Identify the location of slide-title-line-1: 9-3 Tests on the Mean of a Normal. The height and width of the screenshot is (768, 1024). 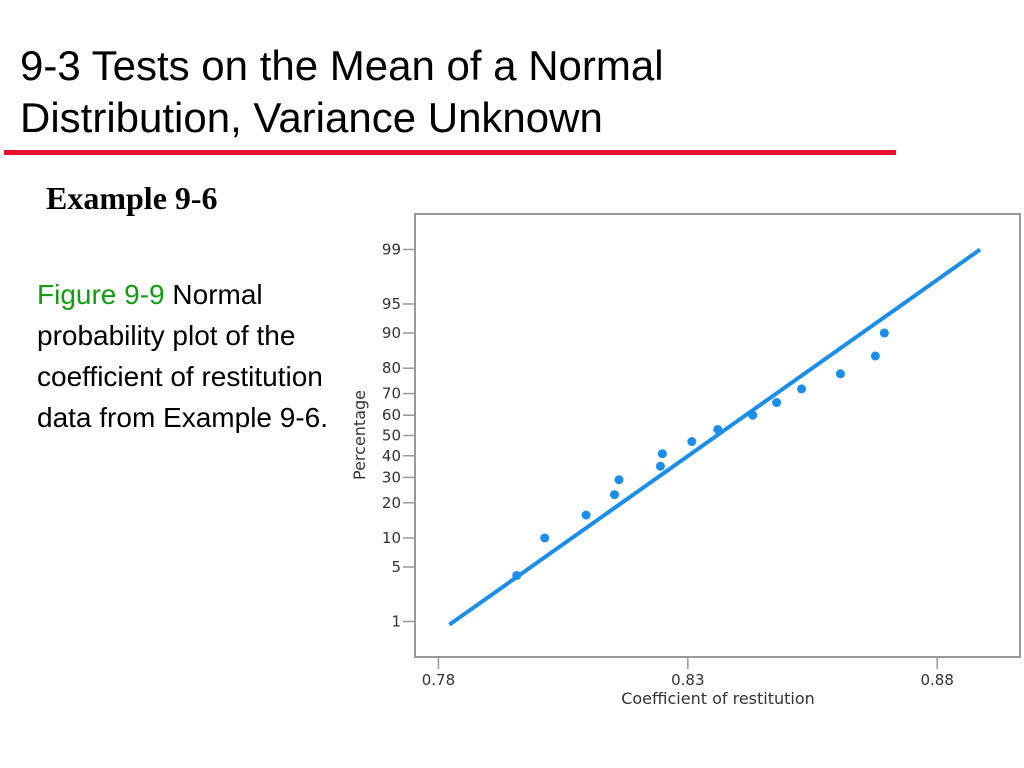
(342, 65).